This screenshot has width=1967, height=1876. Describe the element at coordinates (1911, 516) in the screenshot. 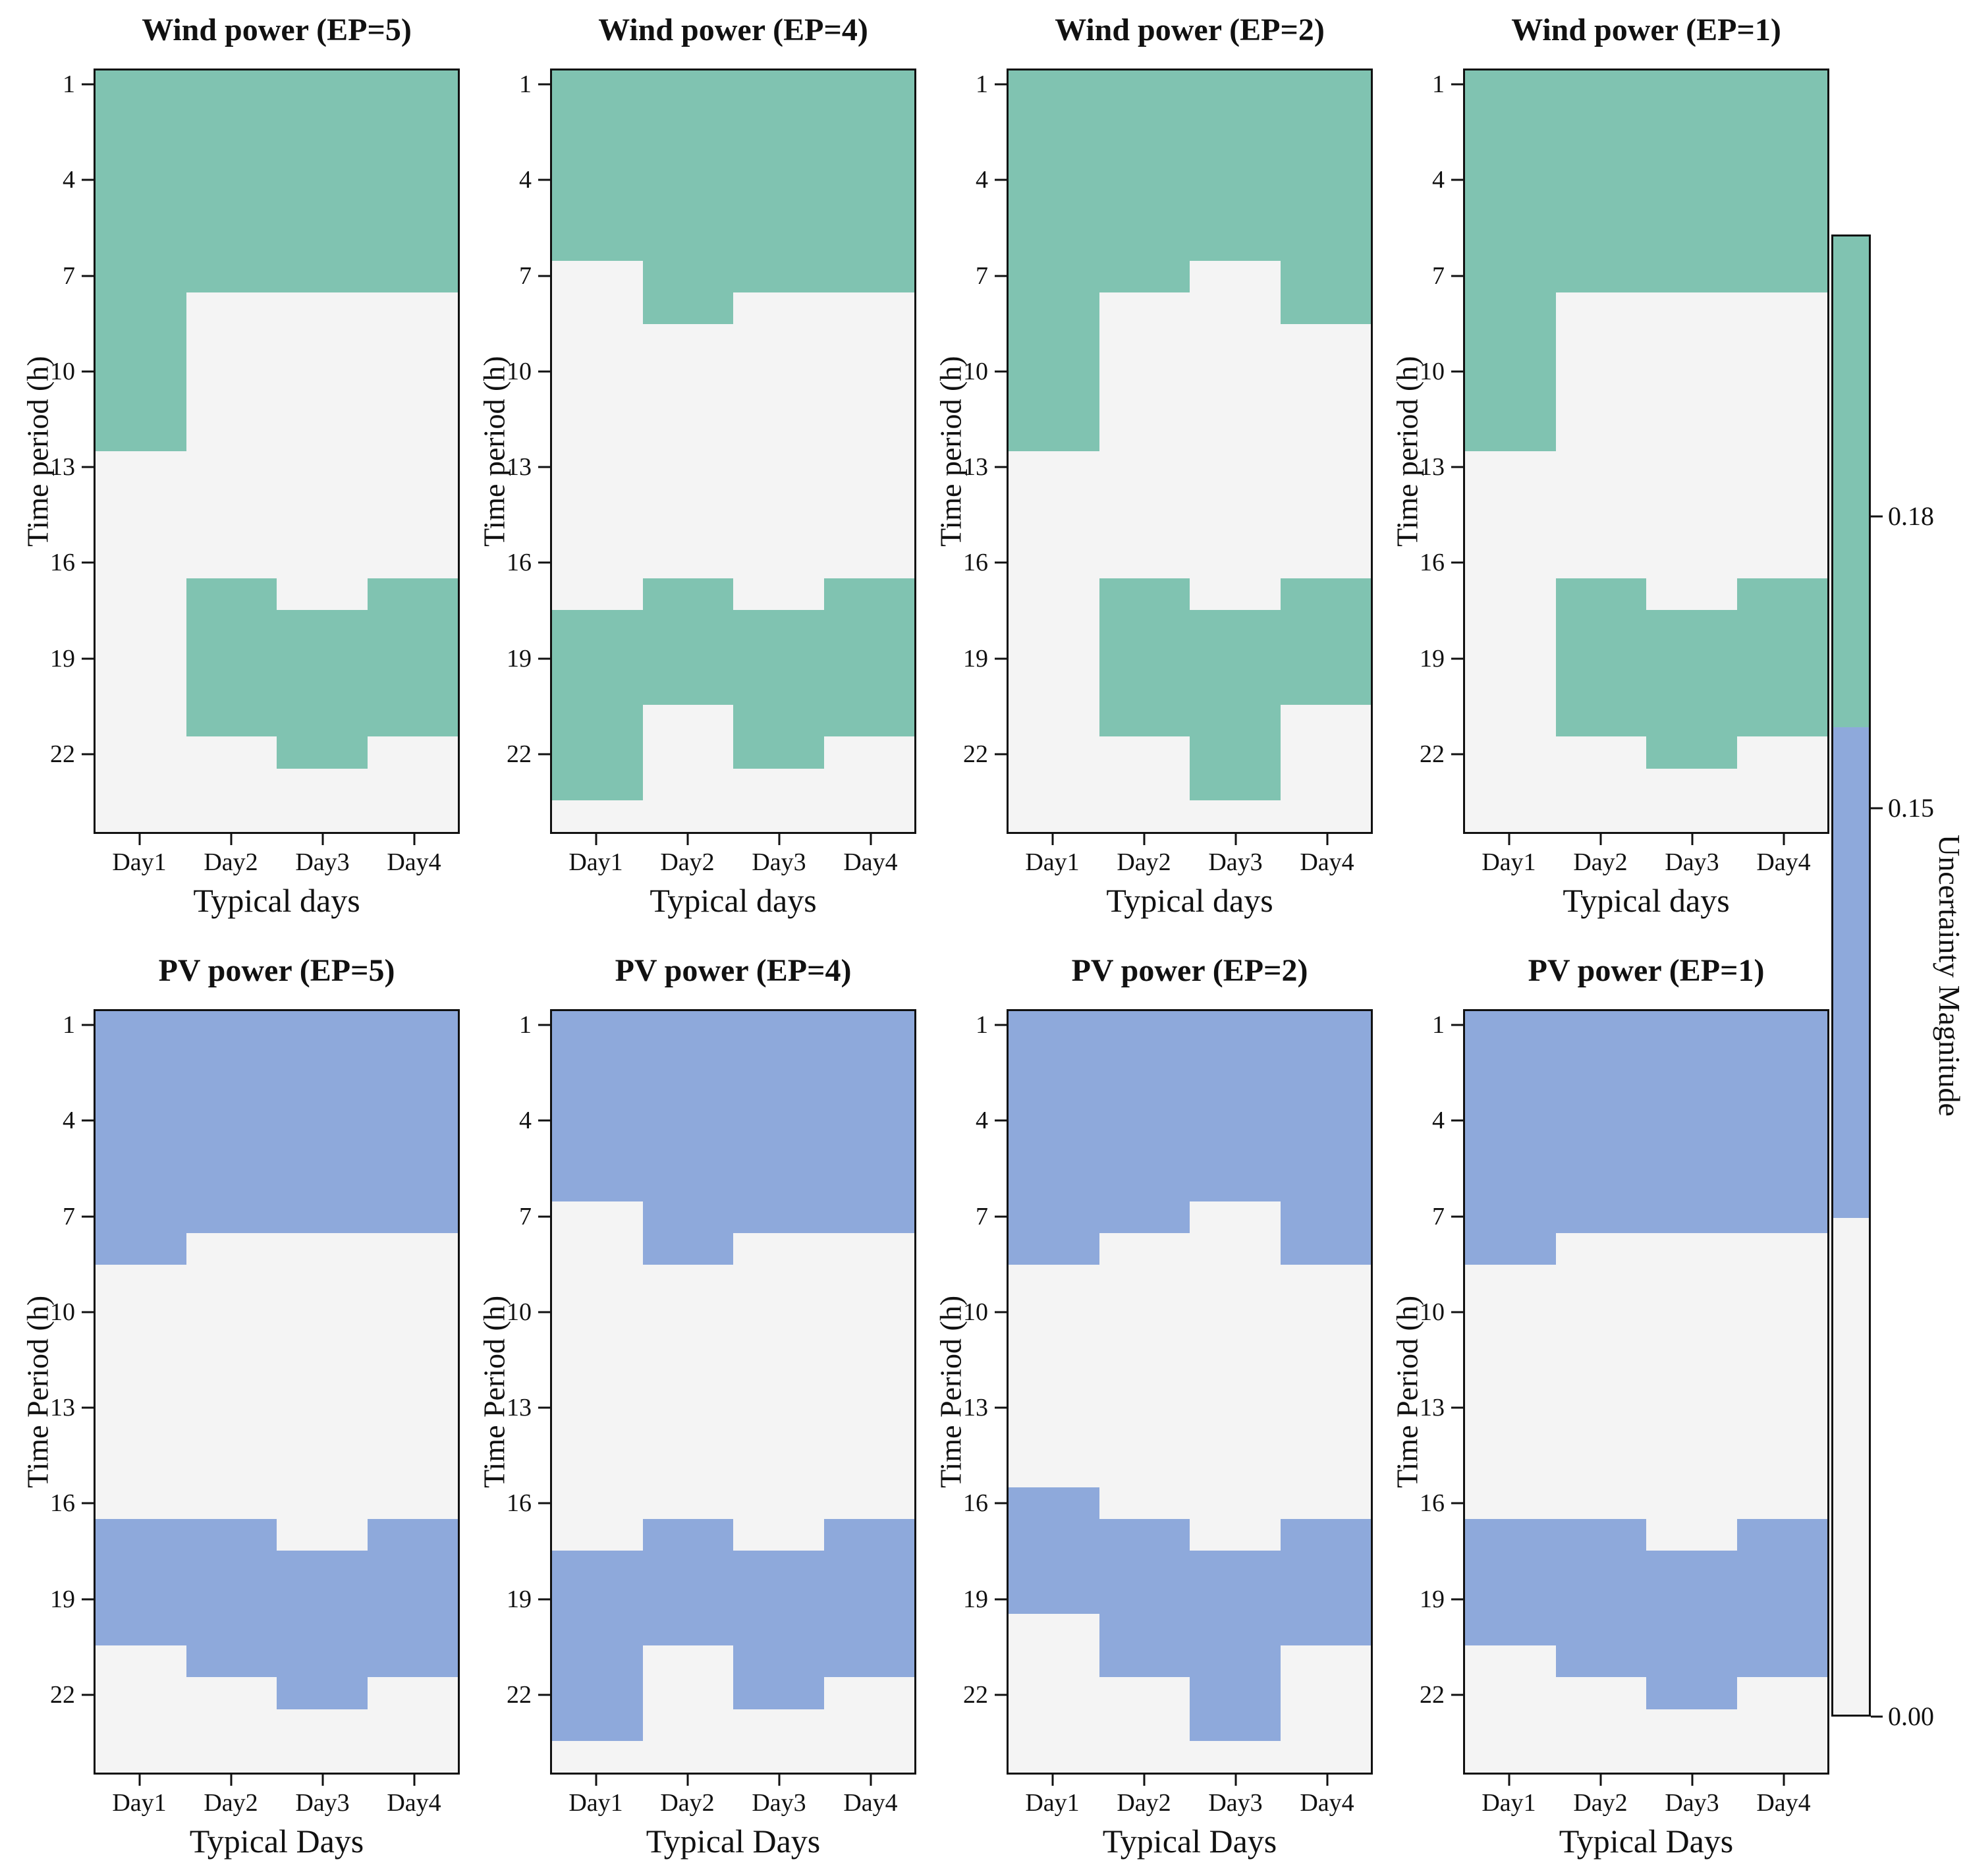

I see `colorbar-tick-label: 0.18` at that location.